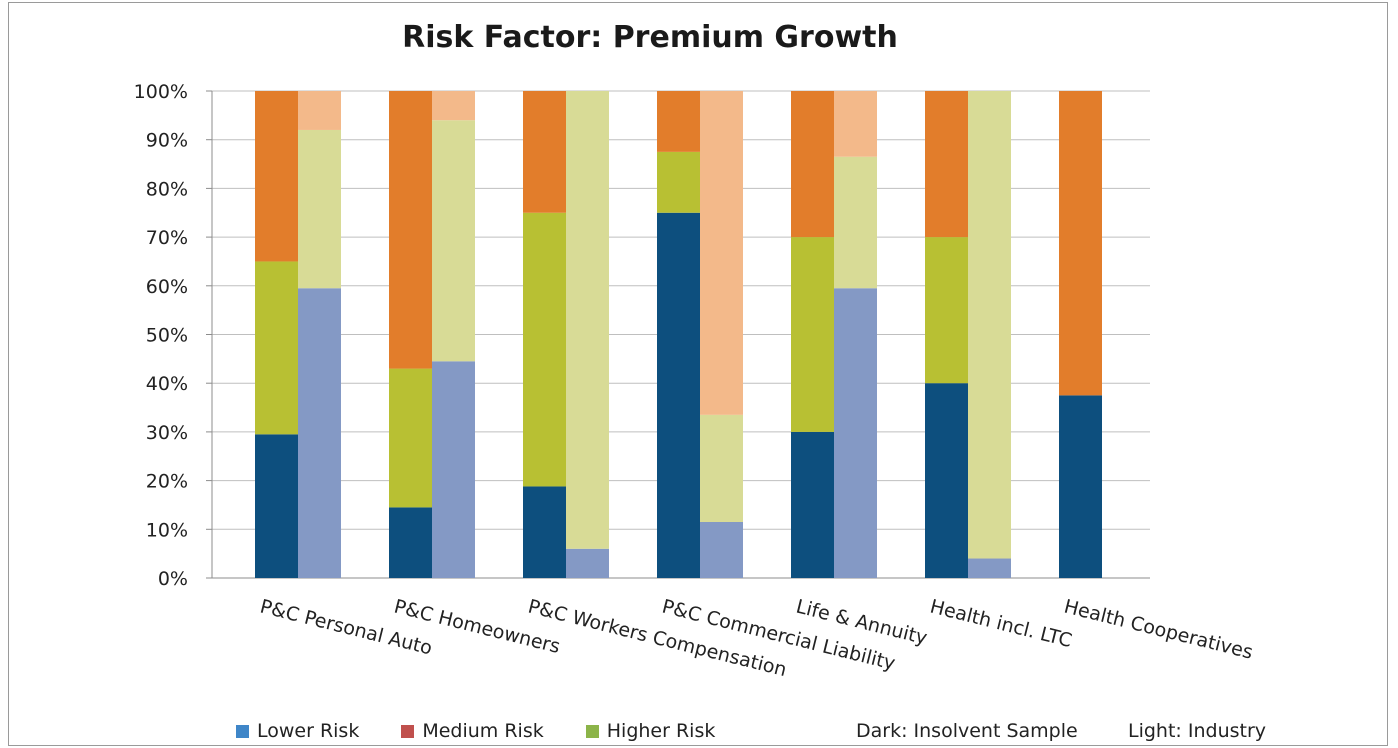  What do you see at coordinates (167, 530) in the screenshot?
I see `y-tick-label: 10%` at bounding box center [167, 530].